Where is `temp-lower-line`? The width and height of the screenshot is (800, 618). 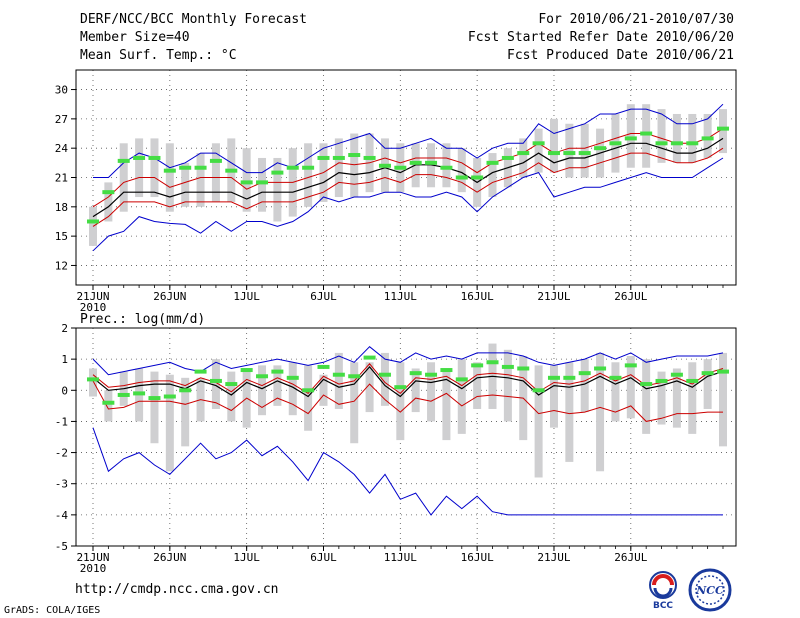
temp-lower-line is located at coordinates (408, 187).